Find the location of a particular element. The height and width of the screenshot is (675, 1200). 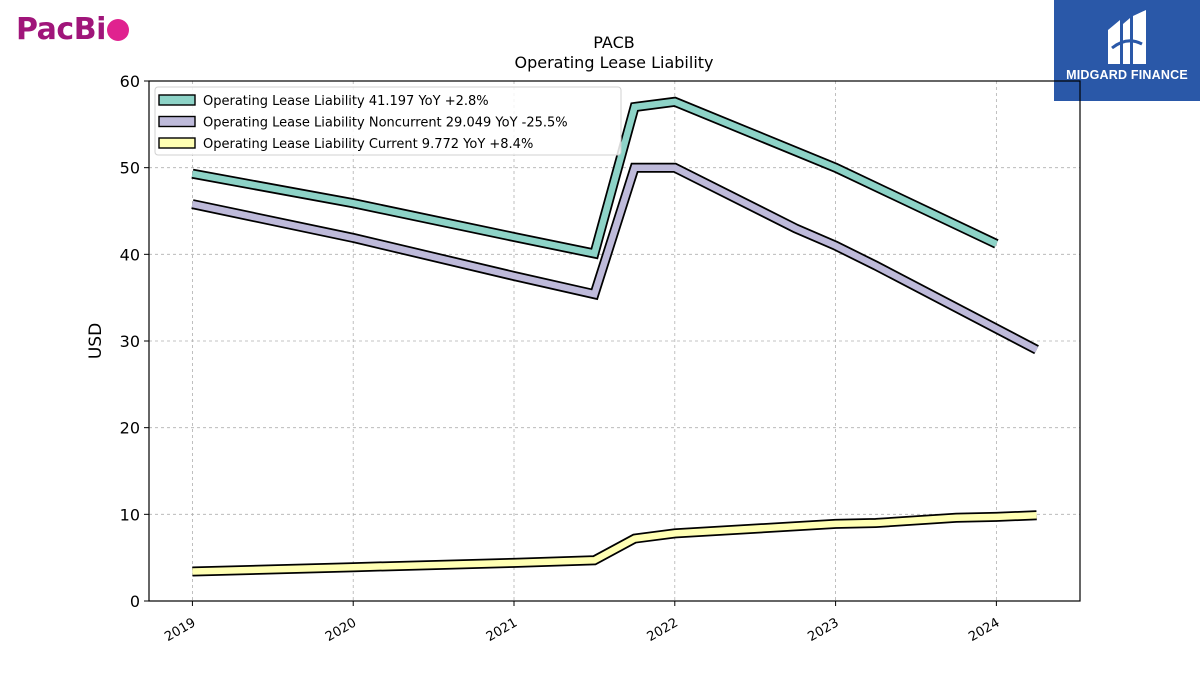

x-axis: 2019 2020 2021 2022 2023 2024 is located at coordinates (582, 623).